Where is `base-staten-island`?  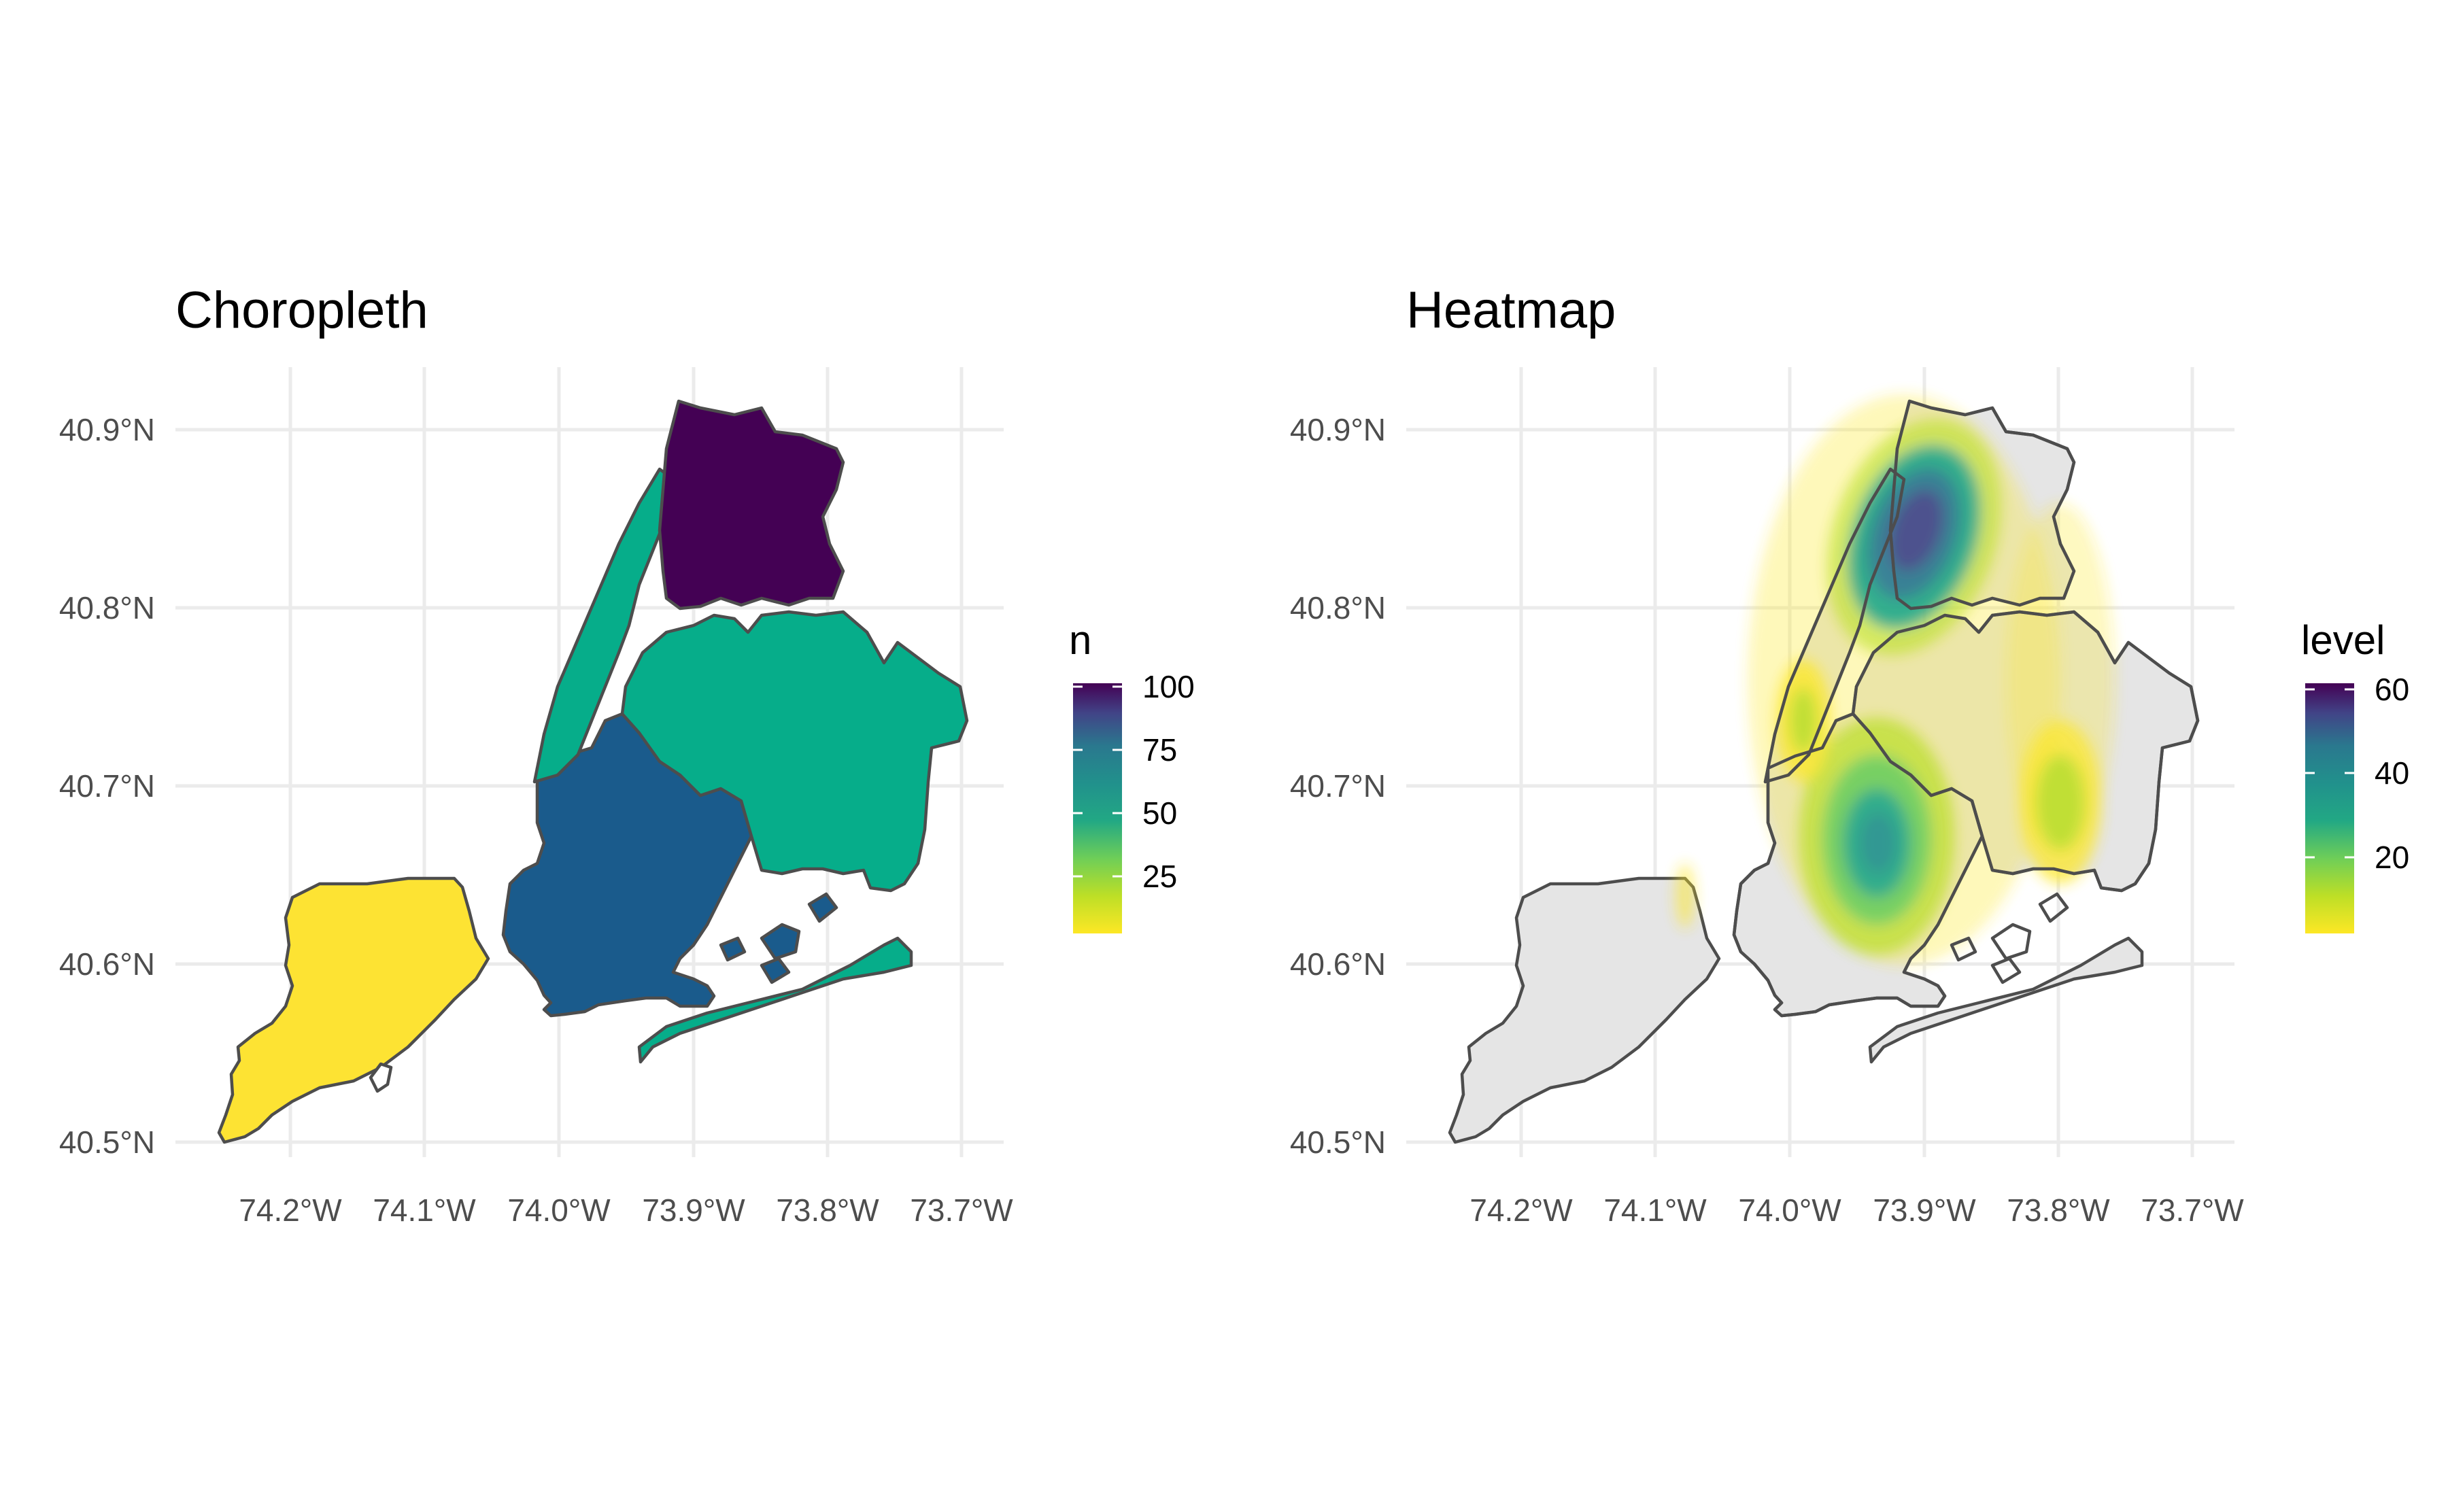
base-staten-island is located at coordinates (1585, 1010).